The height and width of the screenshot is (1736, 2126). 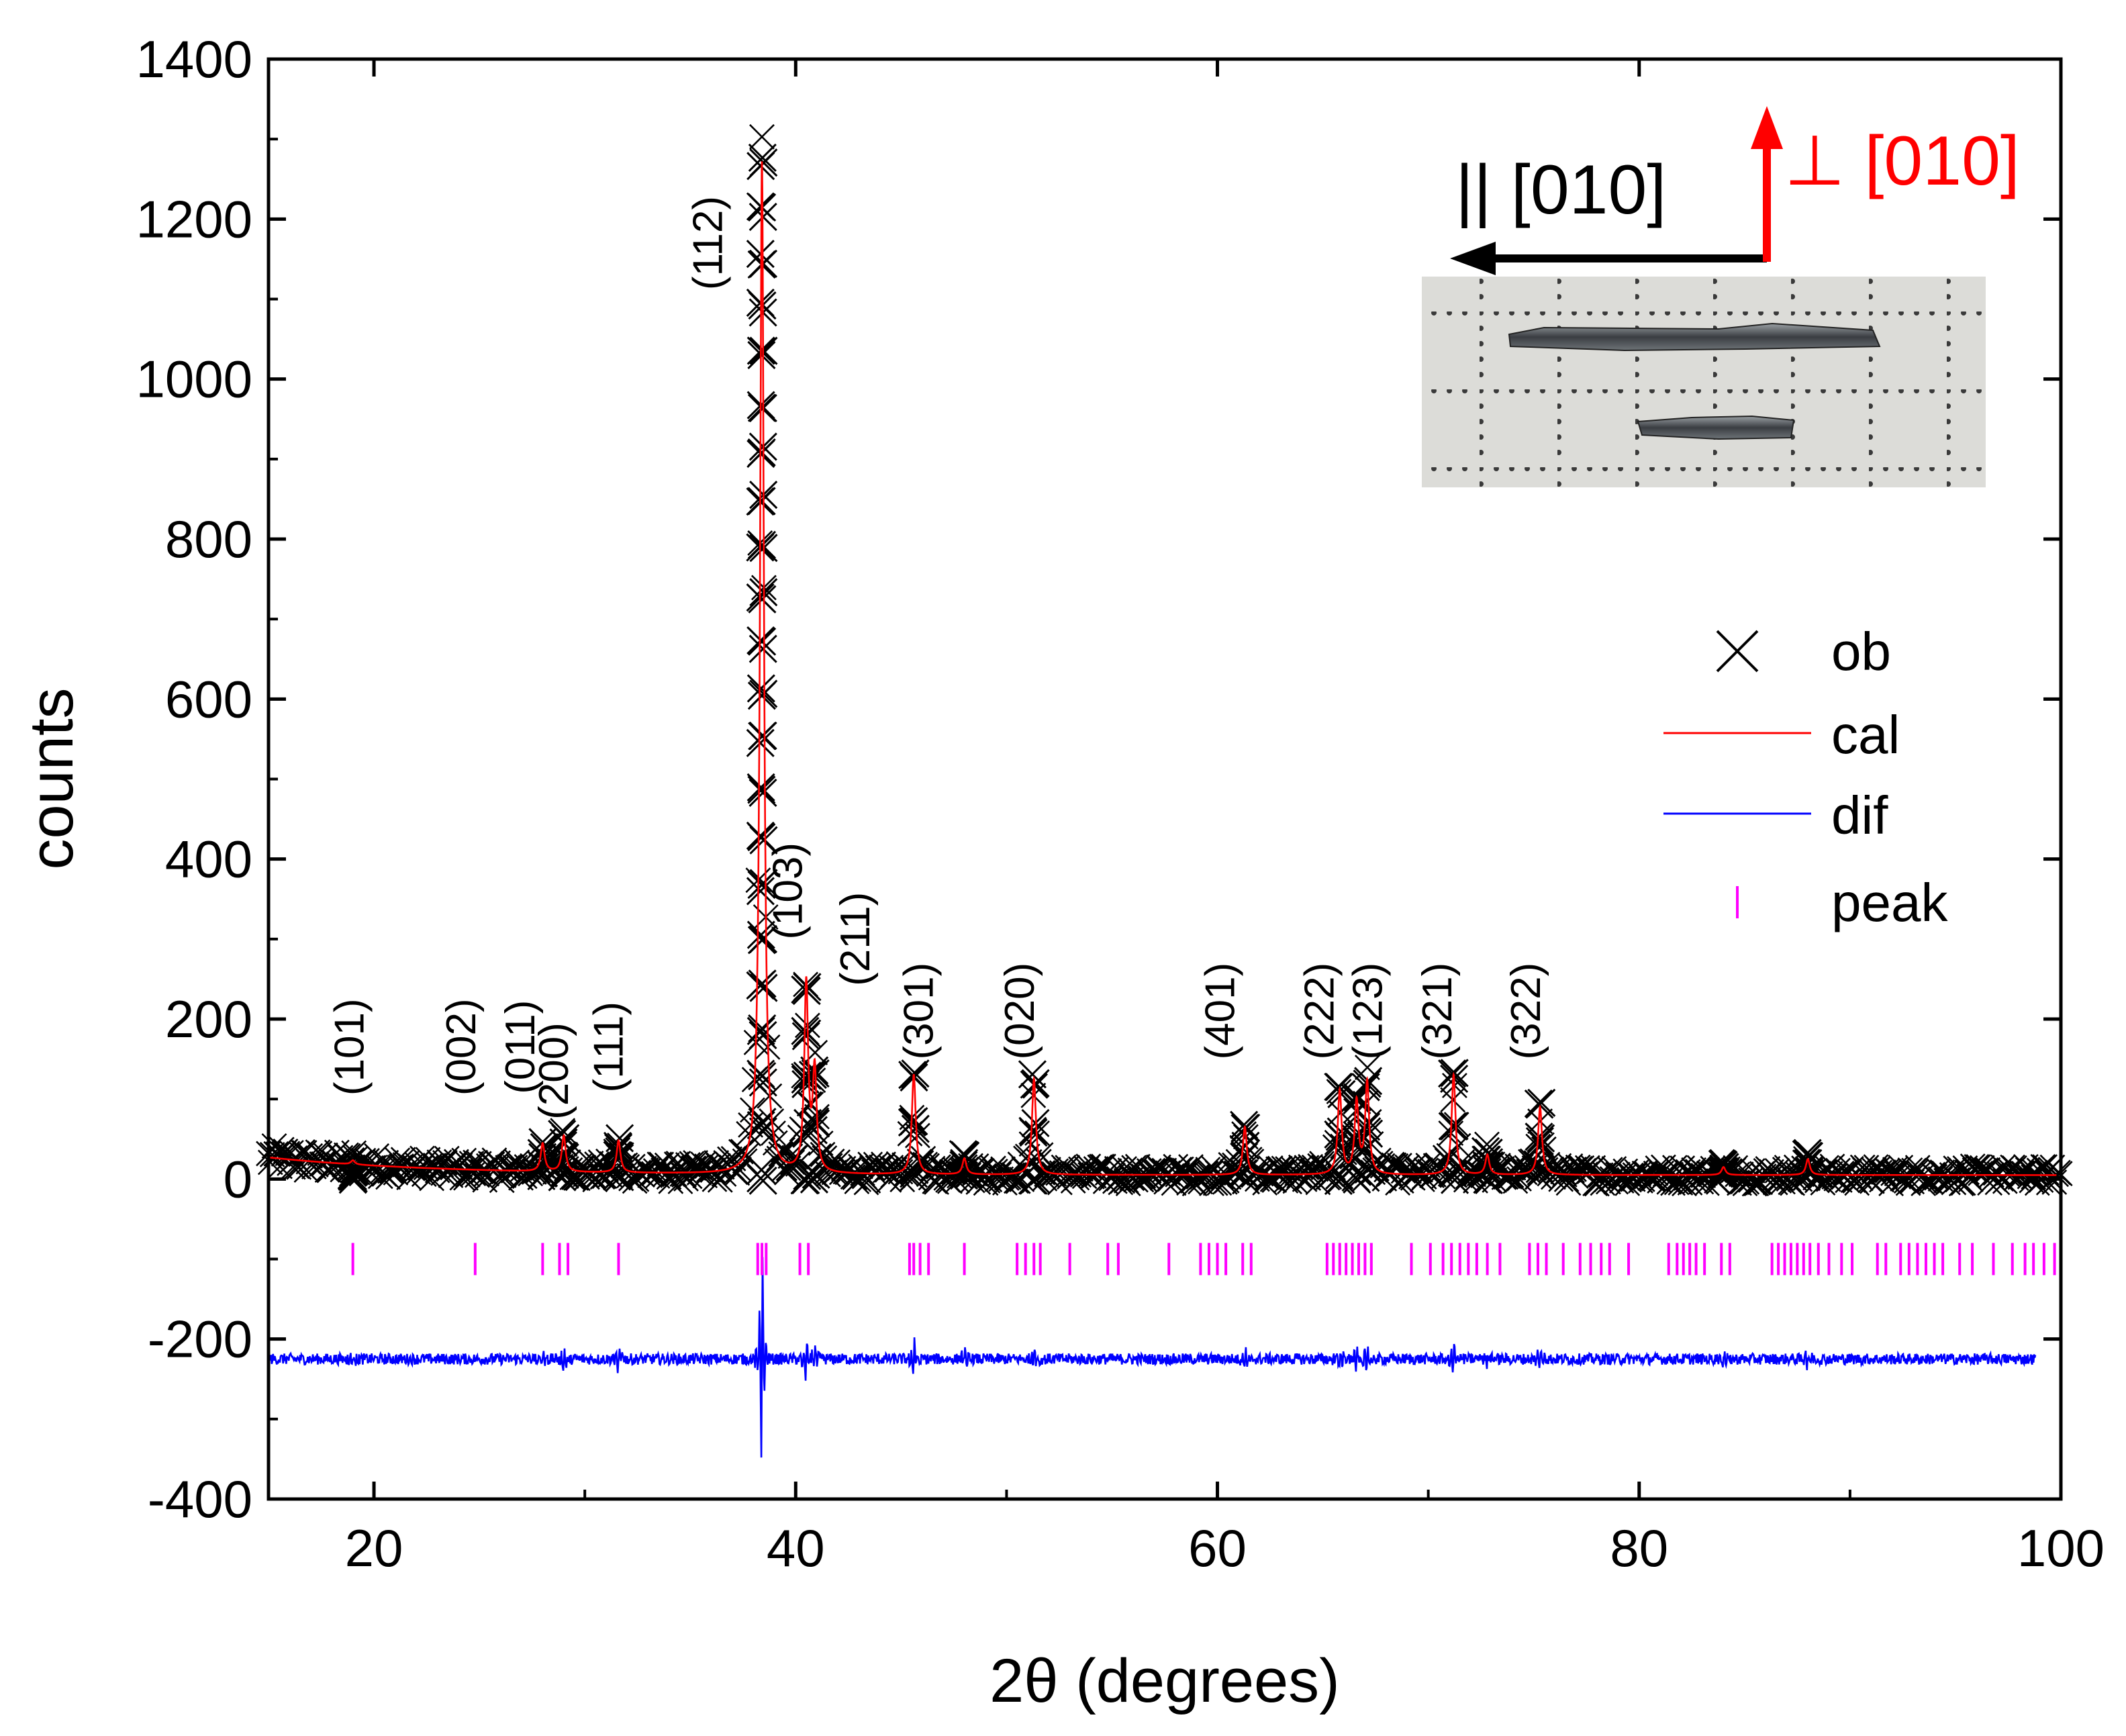 What do you see at coordinates (1860, 815) in the screenshot?
I see `legend-dif-label: dif` at bounding box center [1860, 815].